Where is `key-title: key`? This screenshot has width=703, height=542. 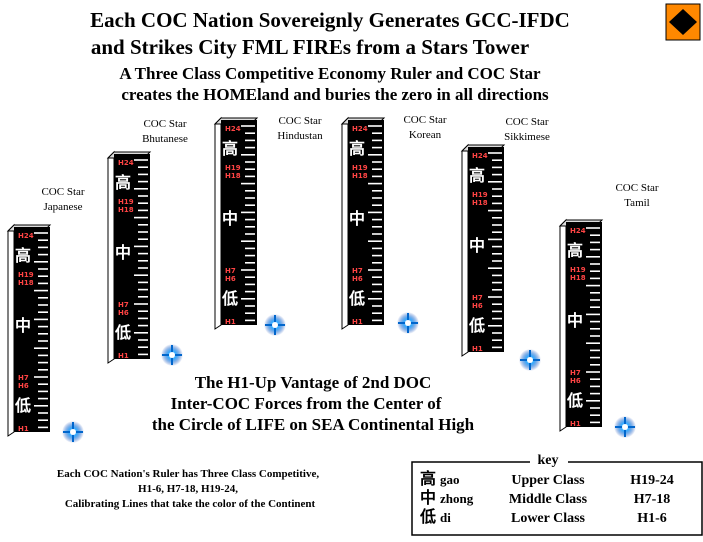
key-title: key is located at coordinates (548, 460).